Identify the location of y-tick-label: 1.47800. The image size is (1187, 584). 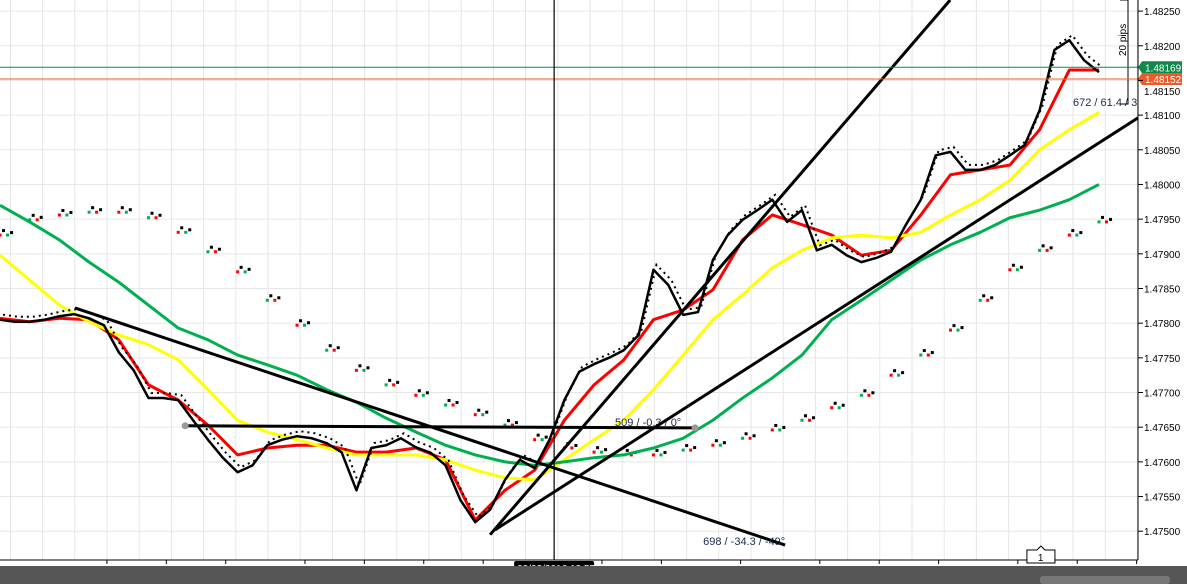
(1162, 324).